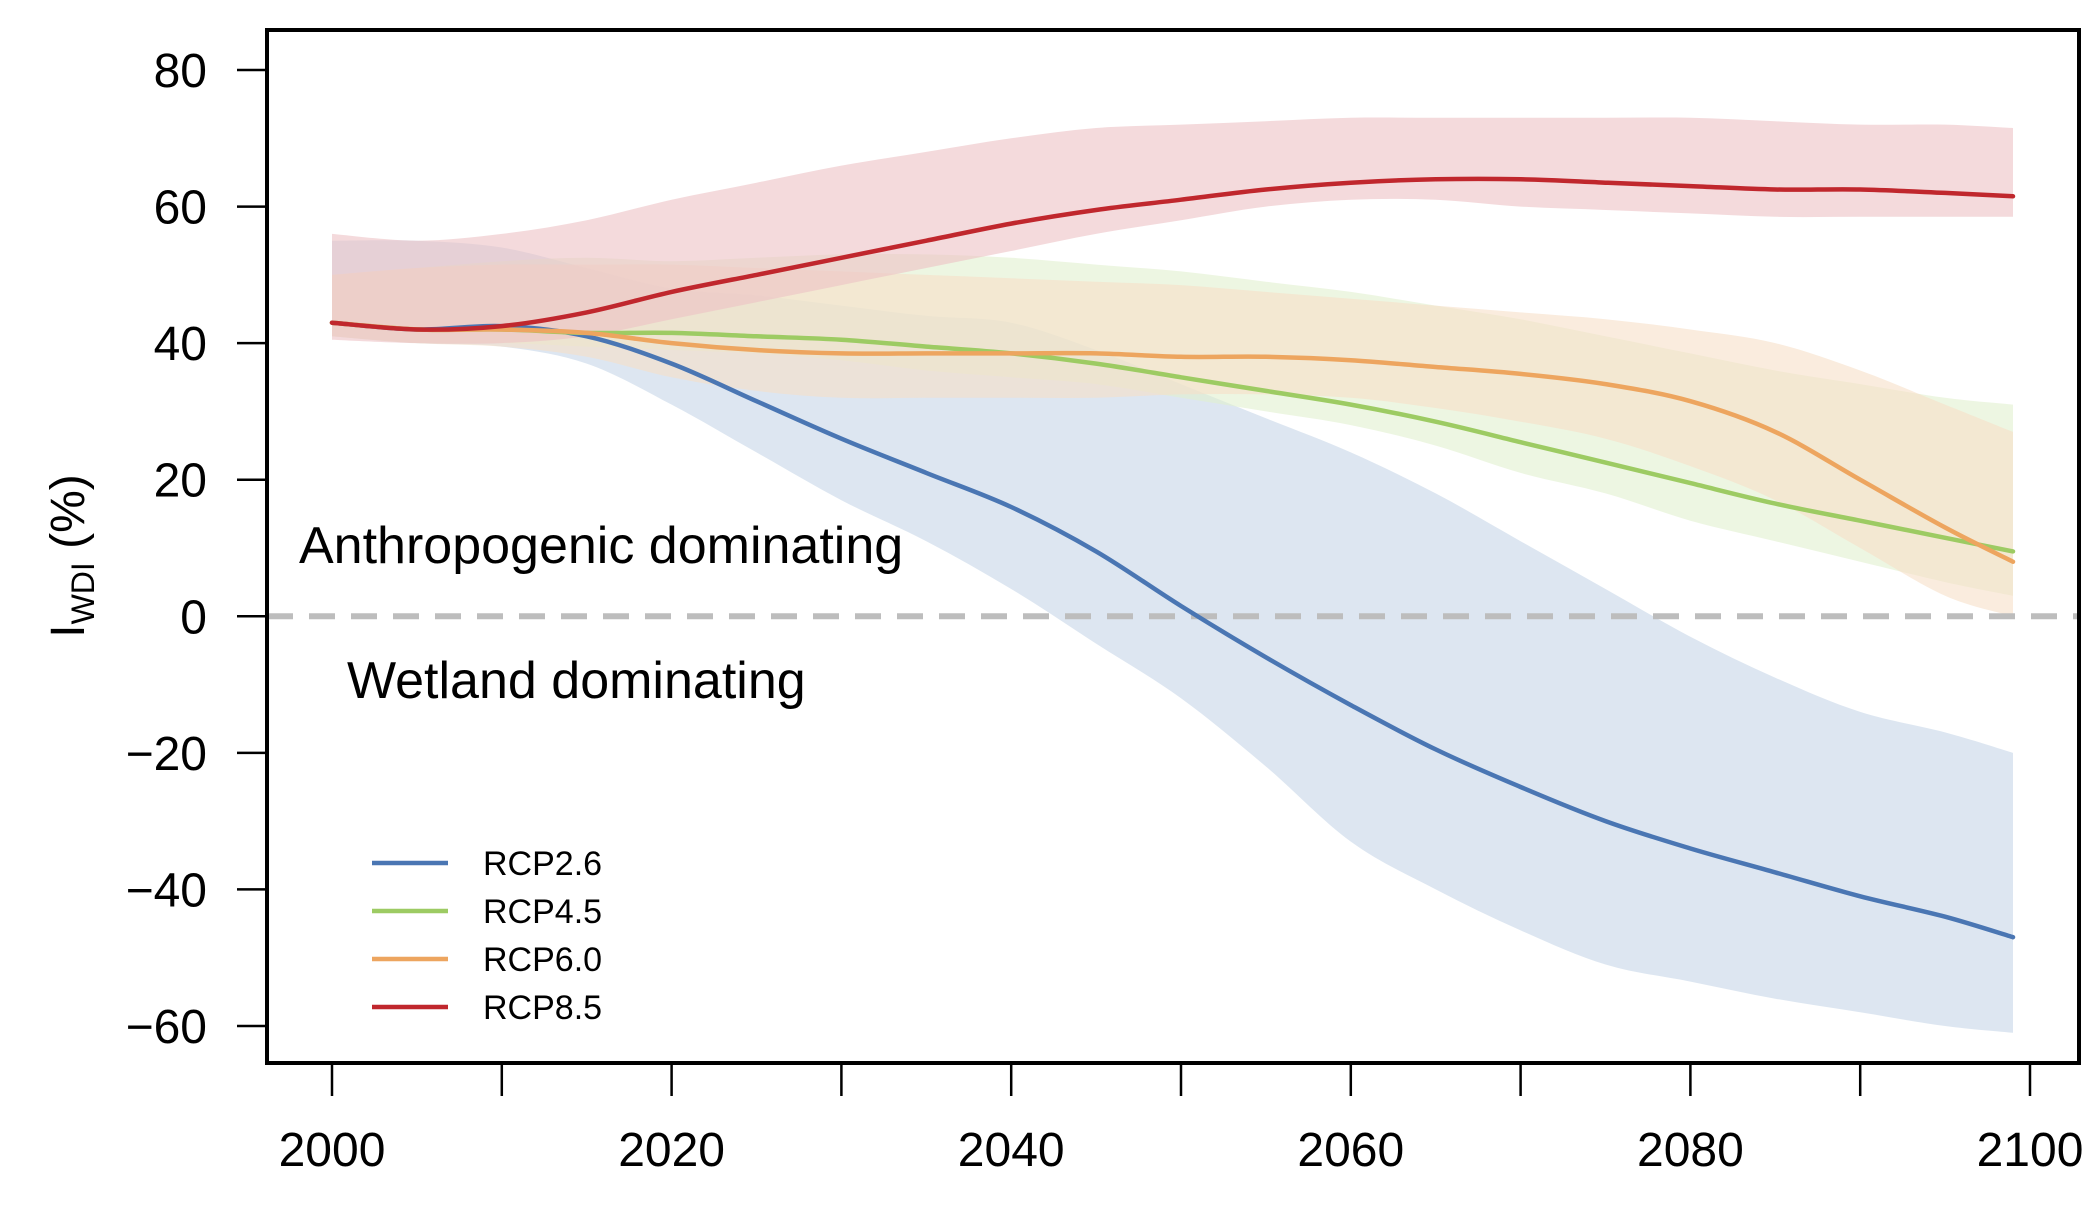 The image size is (2089, 1220). What do you see at coordinates (1181, 1120) in the screenshot?
I see `x-axis: 2000 2020 2040 2060 2080 2100` at bounding box center [1181, 1120].